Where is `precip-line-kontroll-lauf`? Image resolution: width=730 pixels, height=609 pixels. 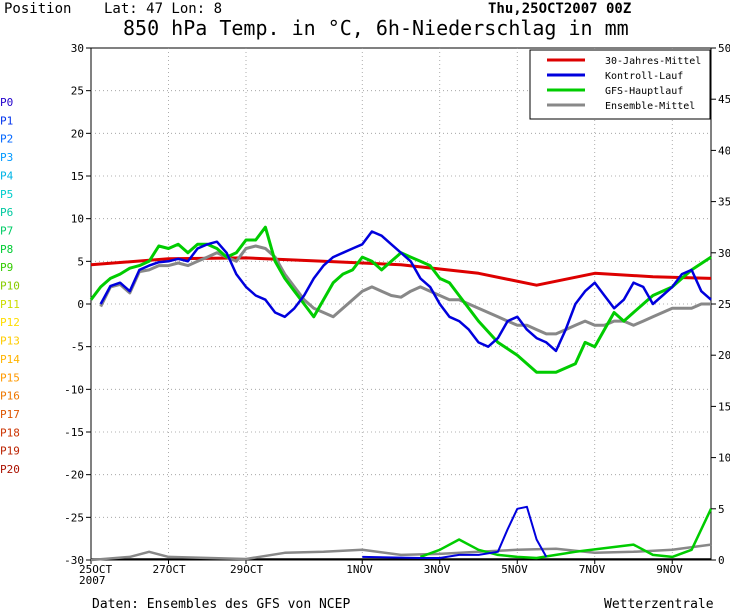
precip-line-kontroll-lauf is located at coordinates (455, 532).